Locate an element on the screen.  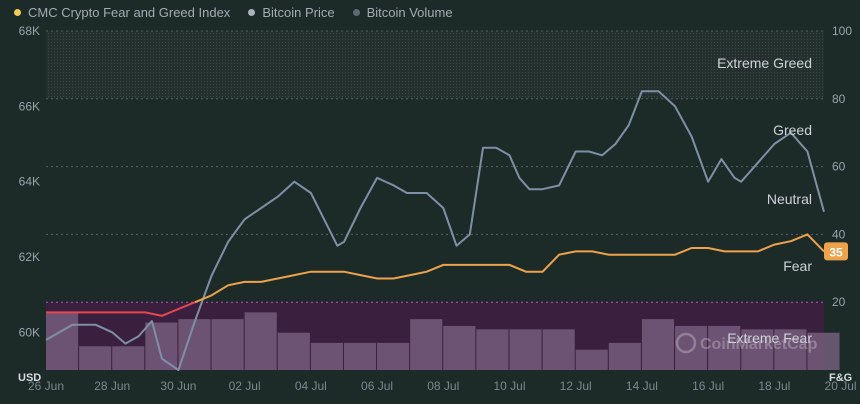
x-tick-label: 30 Jun is located at coordinates (178, 386).